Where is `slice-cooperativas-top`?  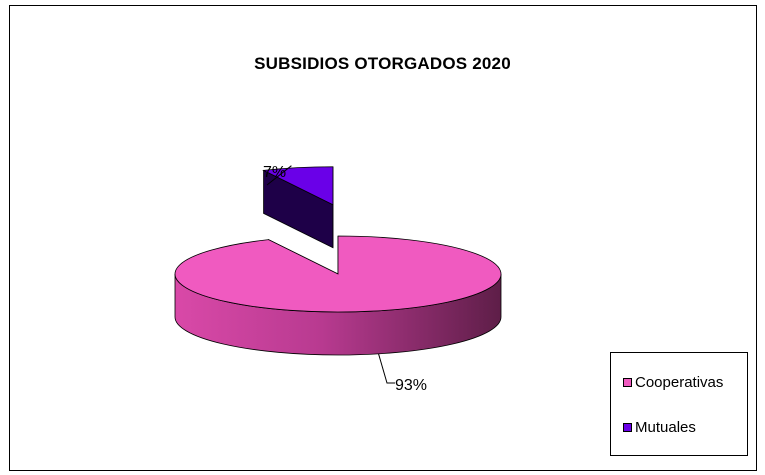 slice-cooperativas-top is located at coordinates (338, 274).